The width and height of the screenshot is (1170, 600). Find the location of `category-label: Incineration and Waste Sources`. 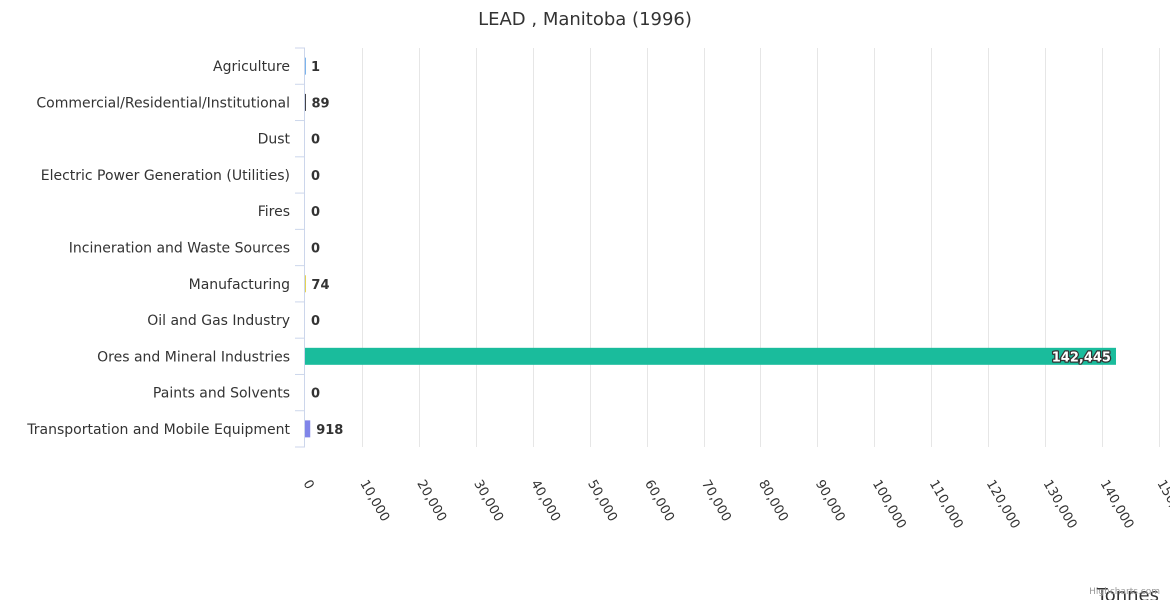

category-label: Incineration and Waste Sources is located at coordinates (179, 249).